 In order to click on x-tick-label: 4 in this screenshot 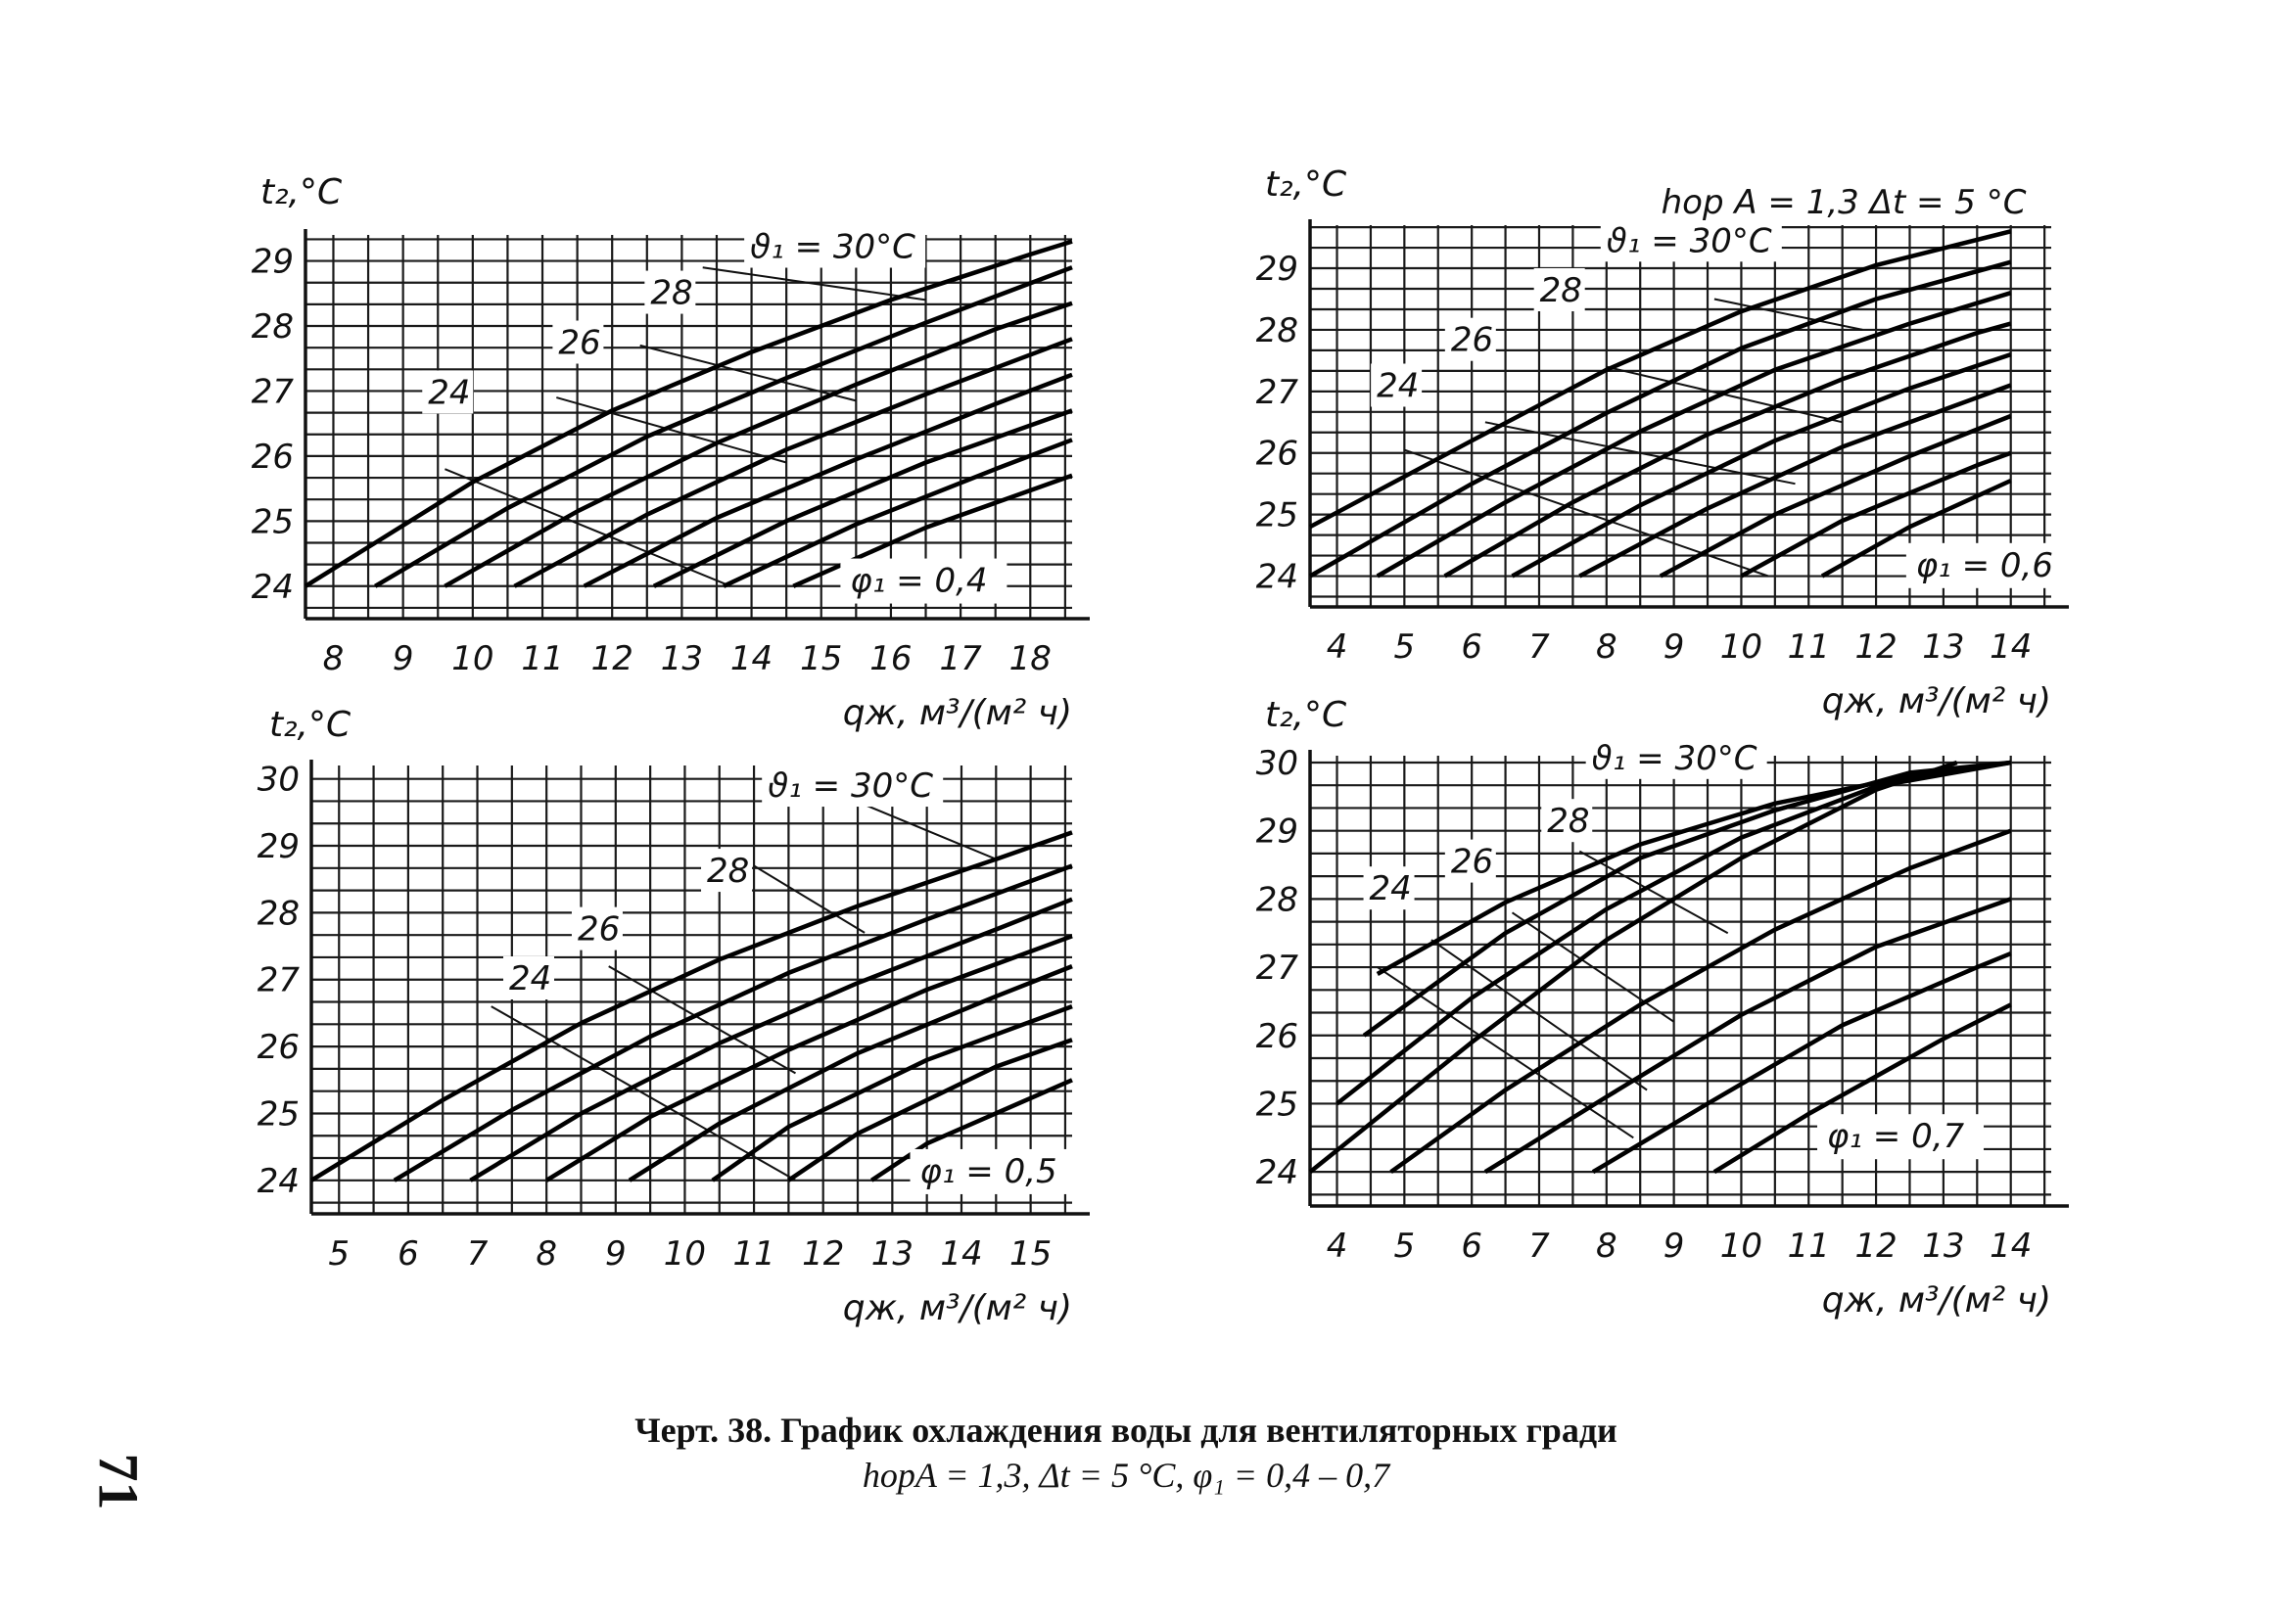, I will do `click(1337, 647)`.